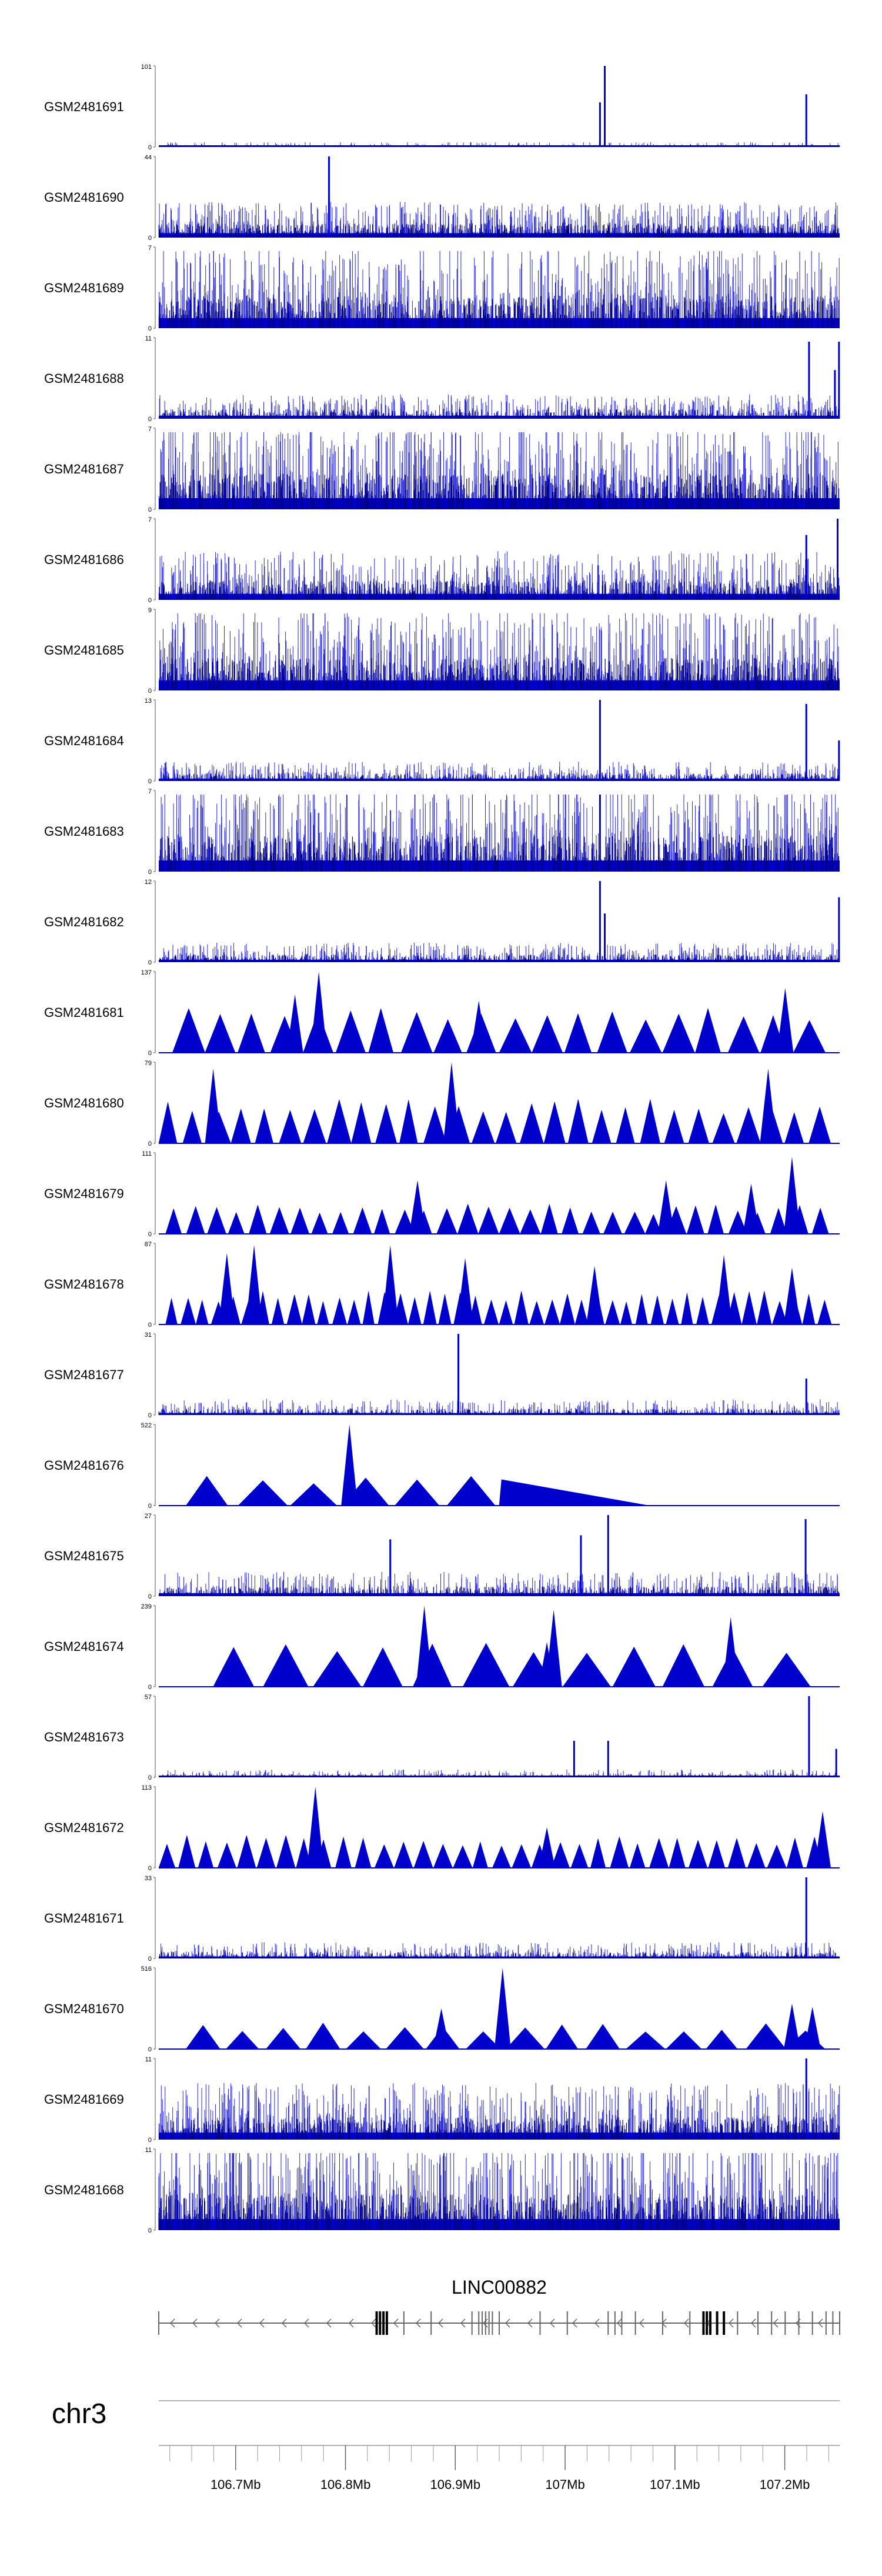  Describe the element at coordinates (442, 2009) in the screenshot. I see `signal-track: GSM2481670 516 0` at that location.